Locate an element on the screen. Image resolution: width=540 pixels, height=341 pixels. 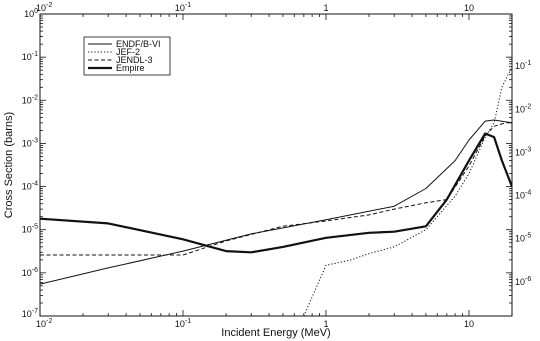
x-tick-label-top-base: 1 is located at coordinates (325, 8).